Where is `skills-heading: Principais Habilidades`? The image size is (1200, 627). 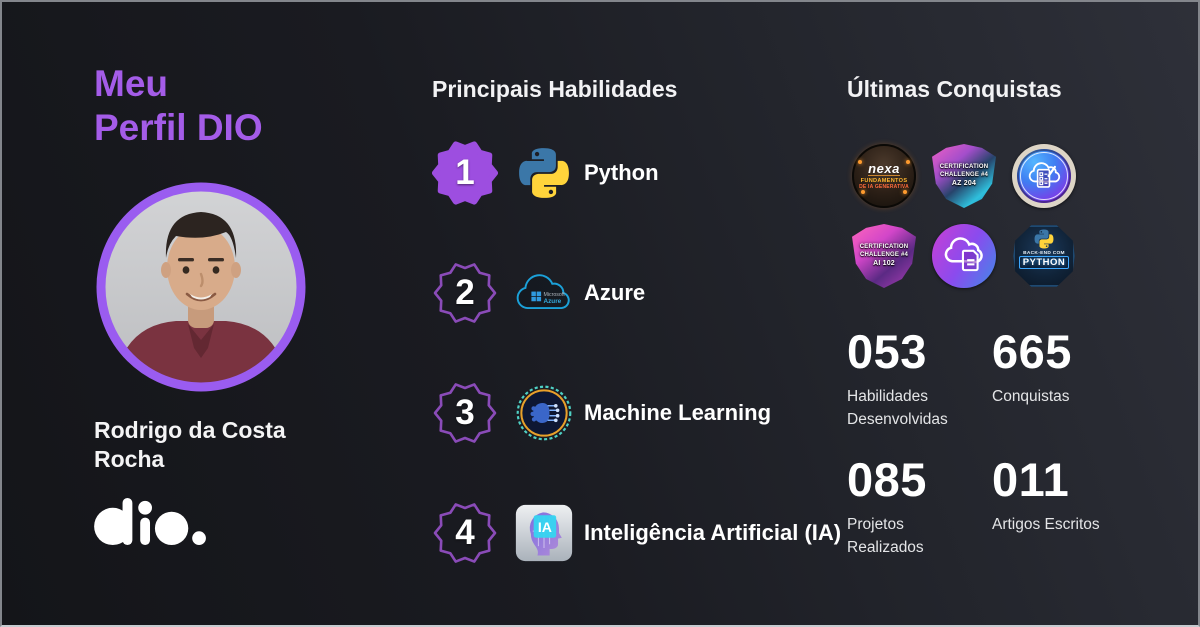 skills-heading: Principais Habilidades is located at coordinates (555, 89).